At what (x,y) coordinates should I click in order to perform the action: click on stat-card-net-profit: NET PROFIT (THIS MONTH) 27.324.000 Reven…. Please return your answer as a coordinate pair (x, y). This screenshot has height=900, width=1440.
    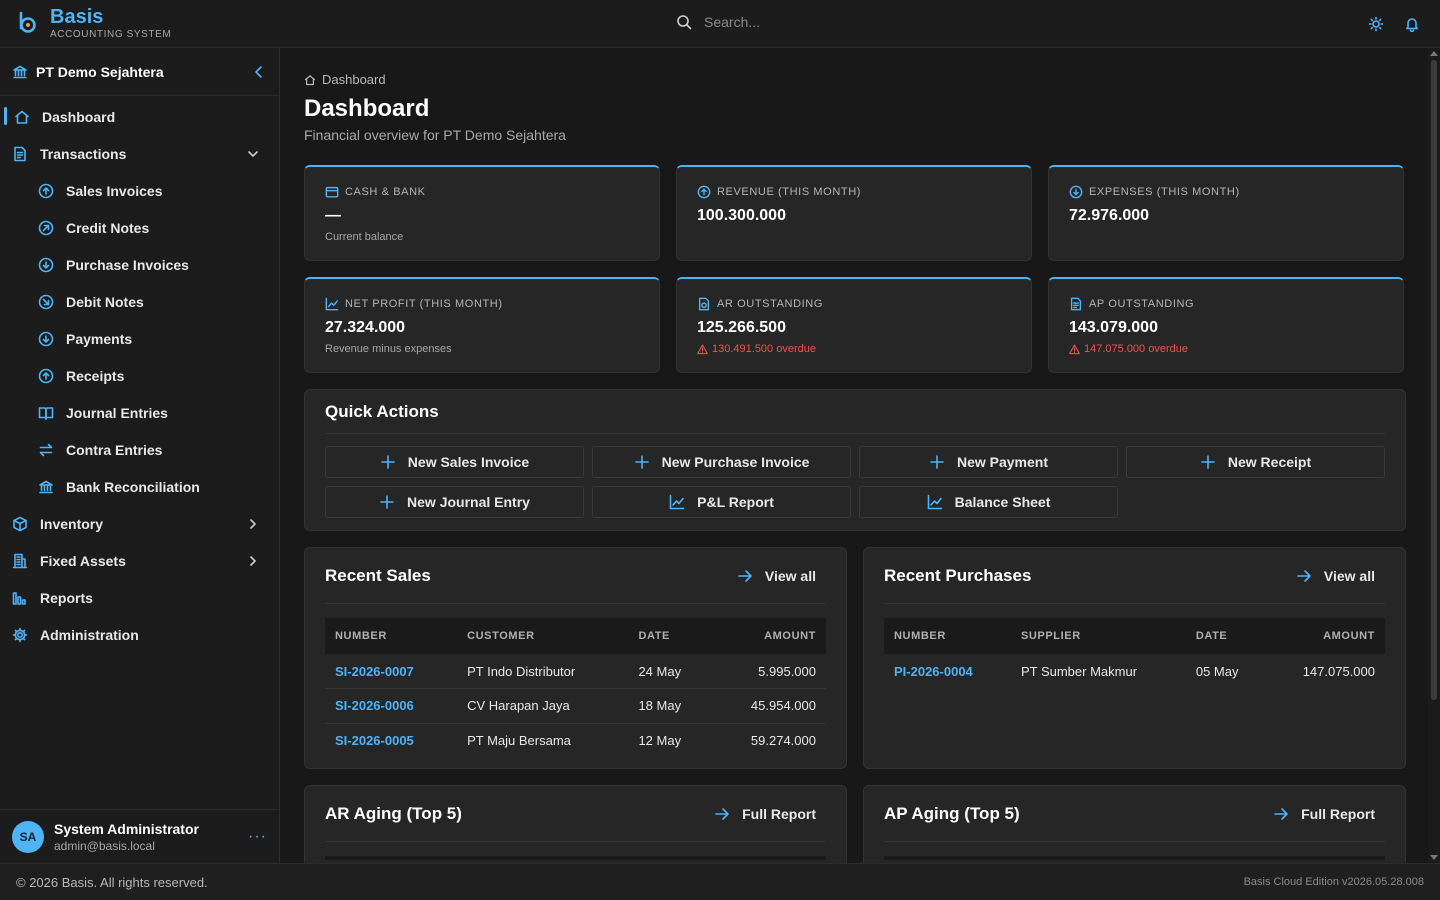
    Looking at the image, I should click on (482, 325).